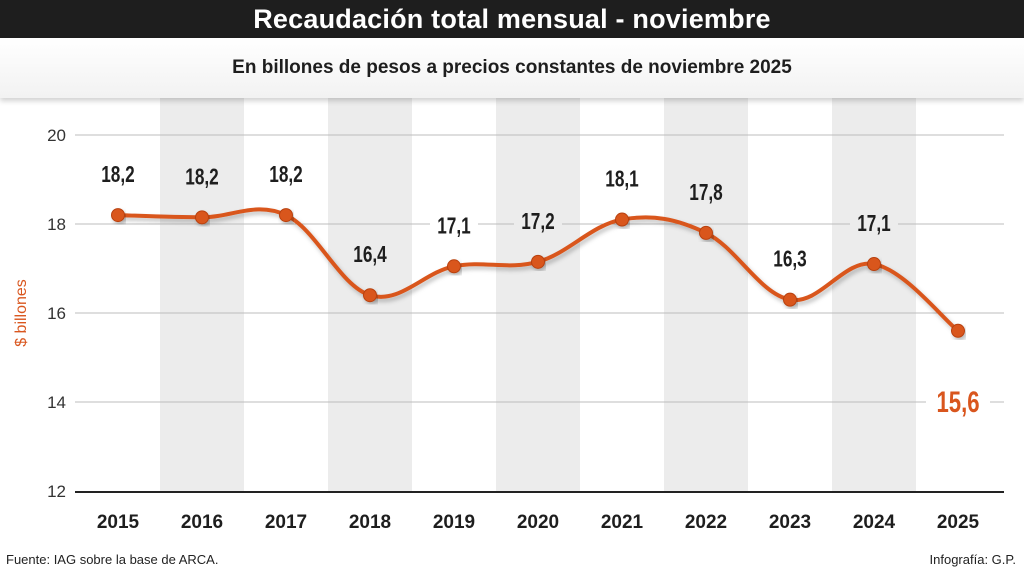 This screenshot has width=1024, height=576. Describe the element at coordinates (874, 522) in the screenshot. I see `x-tick-label: 2024` at that location.